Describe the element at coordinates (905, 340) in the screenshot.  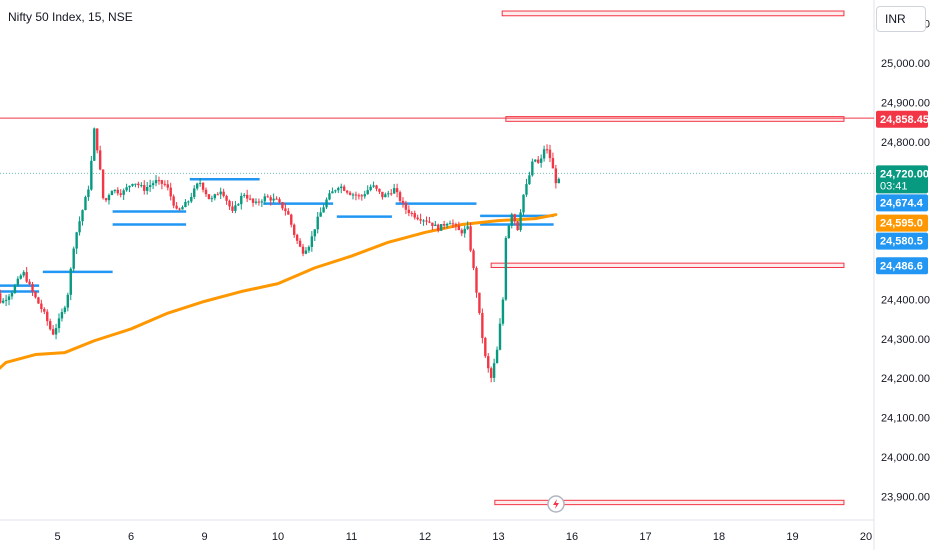
I see `y-tick-label: 24,300.00` at that location.